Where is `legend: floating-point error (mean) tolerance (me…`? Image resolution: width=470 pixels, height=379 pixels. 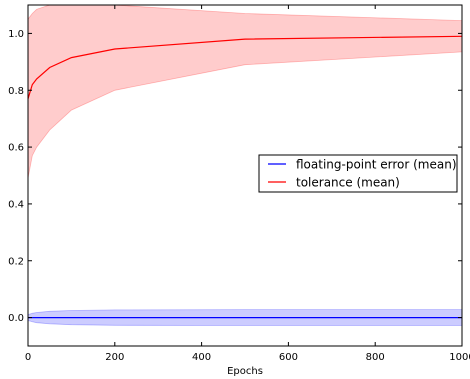
legend: floating-point error (mean) tolerance (me… is located at coordinates (358, 173).